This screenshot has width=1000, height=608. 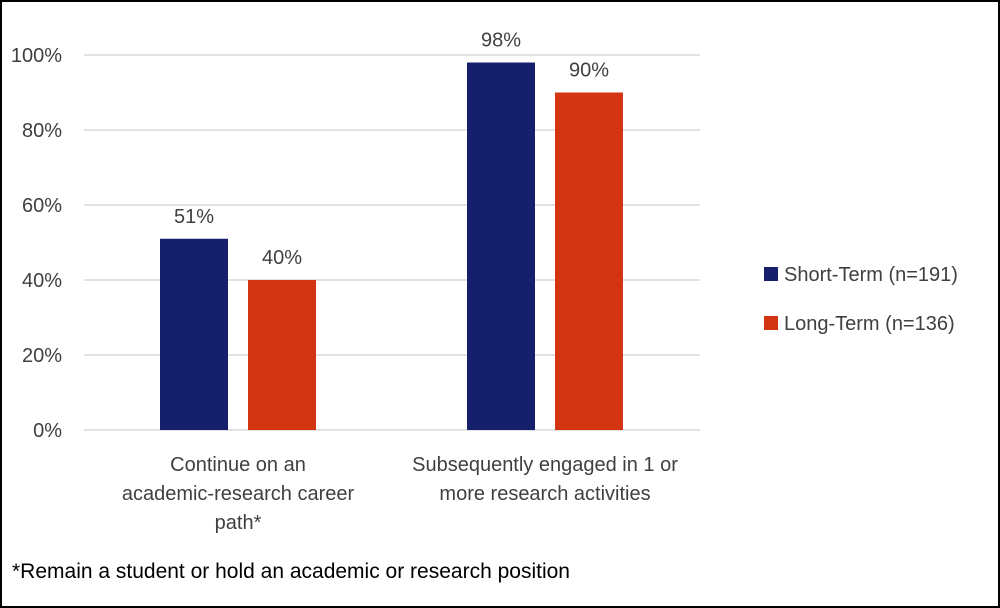 What do you see at coordinates (36, 56) in the screenshot?
I see `y-tick-label: 100%` at bounding box center [36, 56].